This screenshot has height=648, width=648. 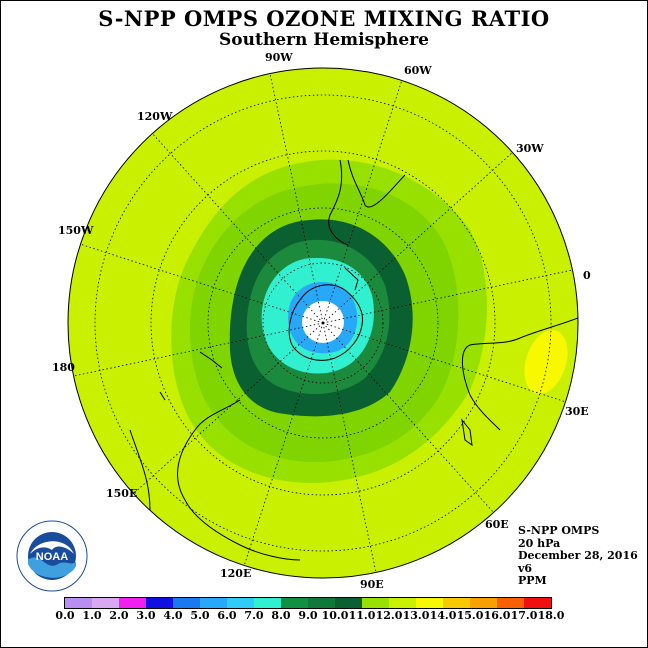 I want to click on colorbar-label: 5.0, so click(x=200, y=615).